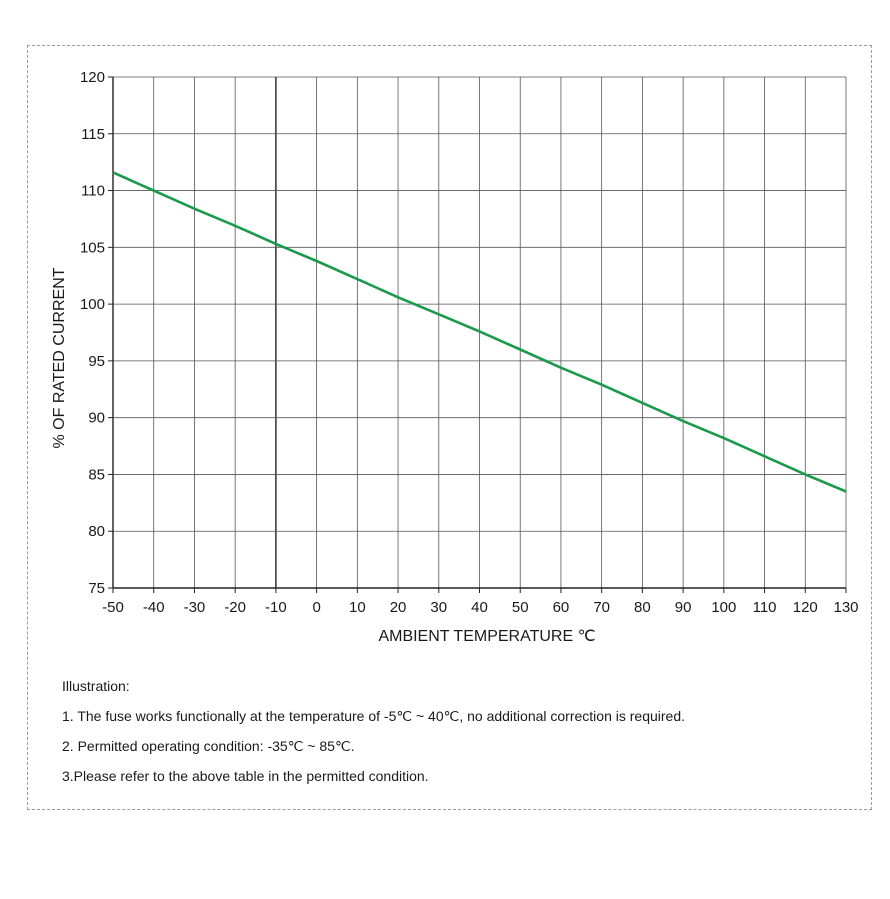 The height and width of the screenshot is (899, 890). I want to click on x-tick-label: 130, so click(845, 607).